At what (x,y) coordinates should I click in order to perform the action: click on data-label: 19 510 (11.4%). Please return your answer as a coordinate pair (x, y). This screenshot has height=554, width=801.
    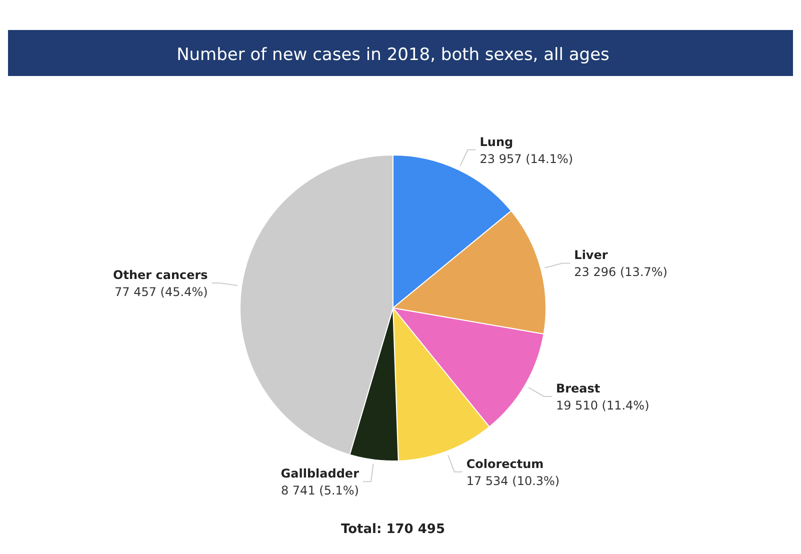
    Looking at the image, I should click on (603, 405).